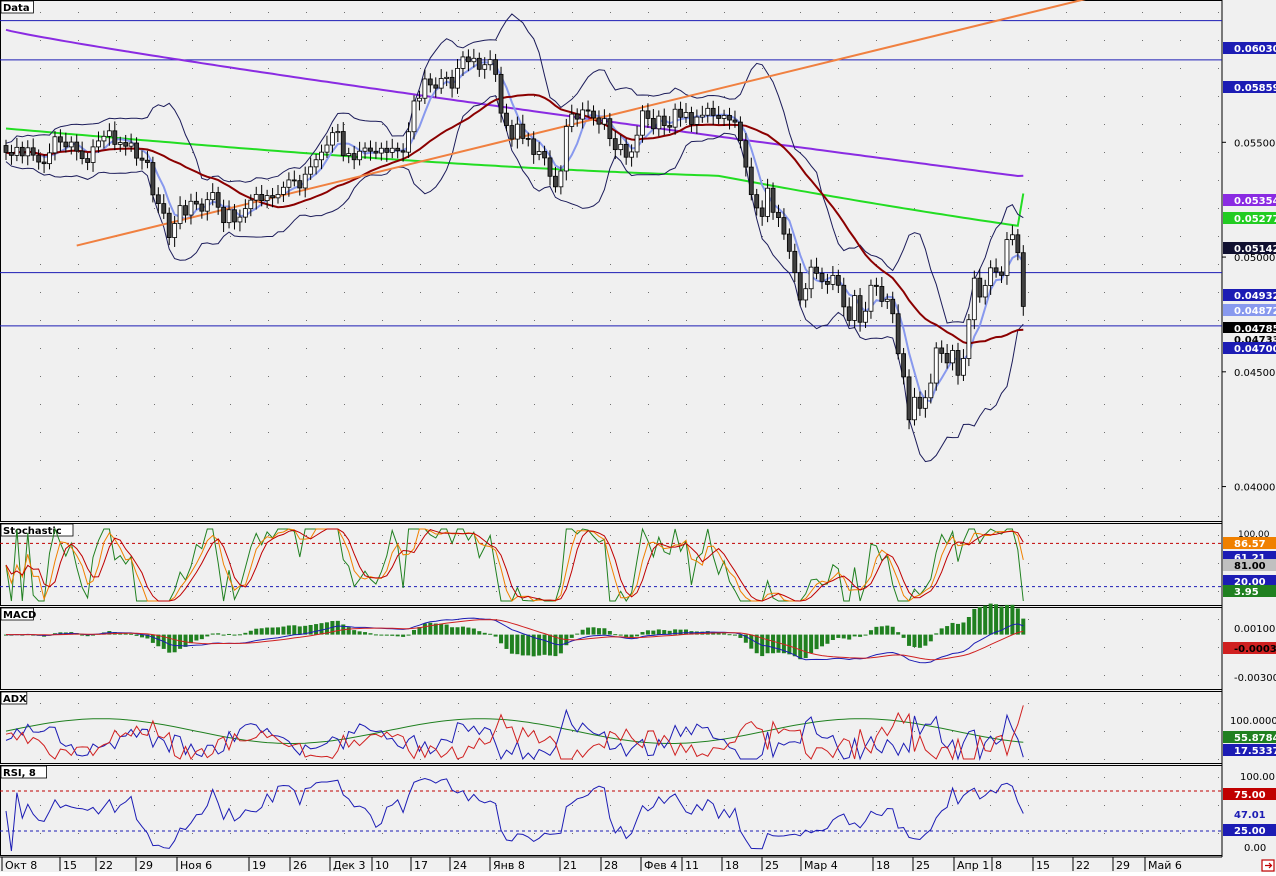 The height and width of the screenshot is (876, 1276). Describe the element at coordinates (660, 865) in the screenshot. I see `time-tick-label: Фев 4` at that location.